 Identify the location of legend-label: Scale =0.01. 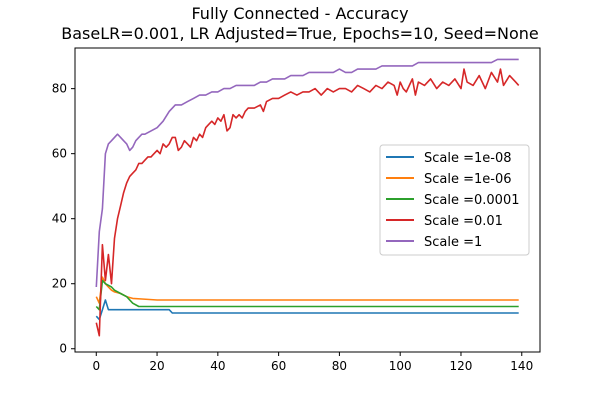
(463, 221).